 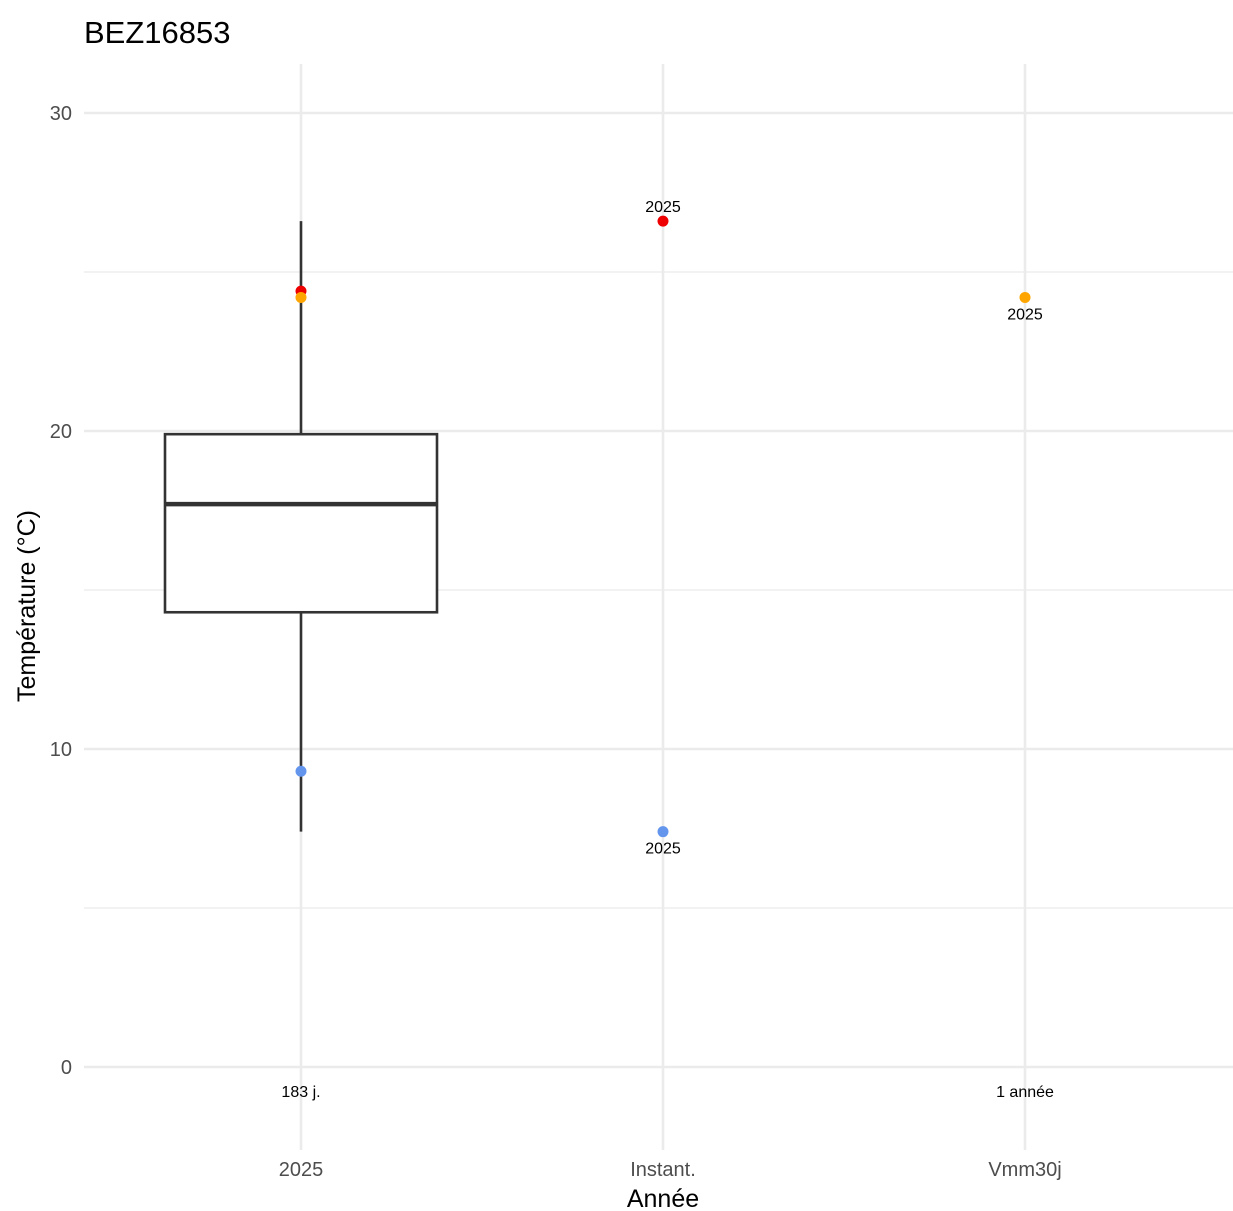 I want to click on box-iqr, so click(x=301, y=523).